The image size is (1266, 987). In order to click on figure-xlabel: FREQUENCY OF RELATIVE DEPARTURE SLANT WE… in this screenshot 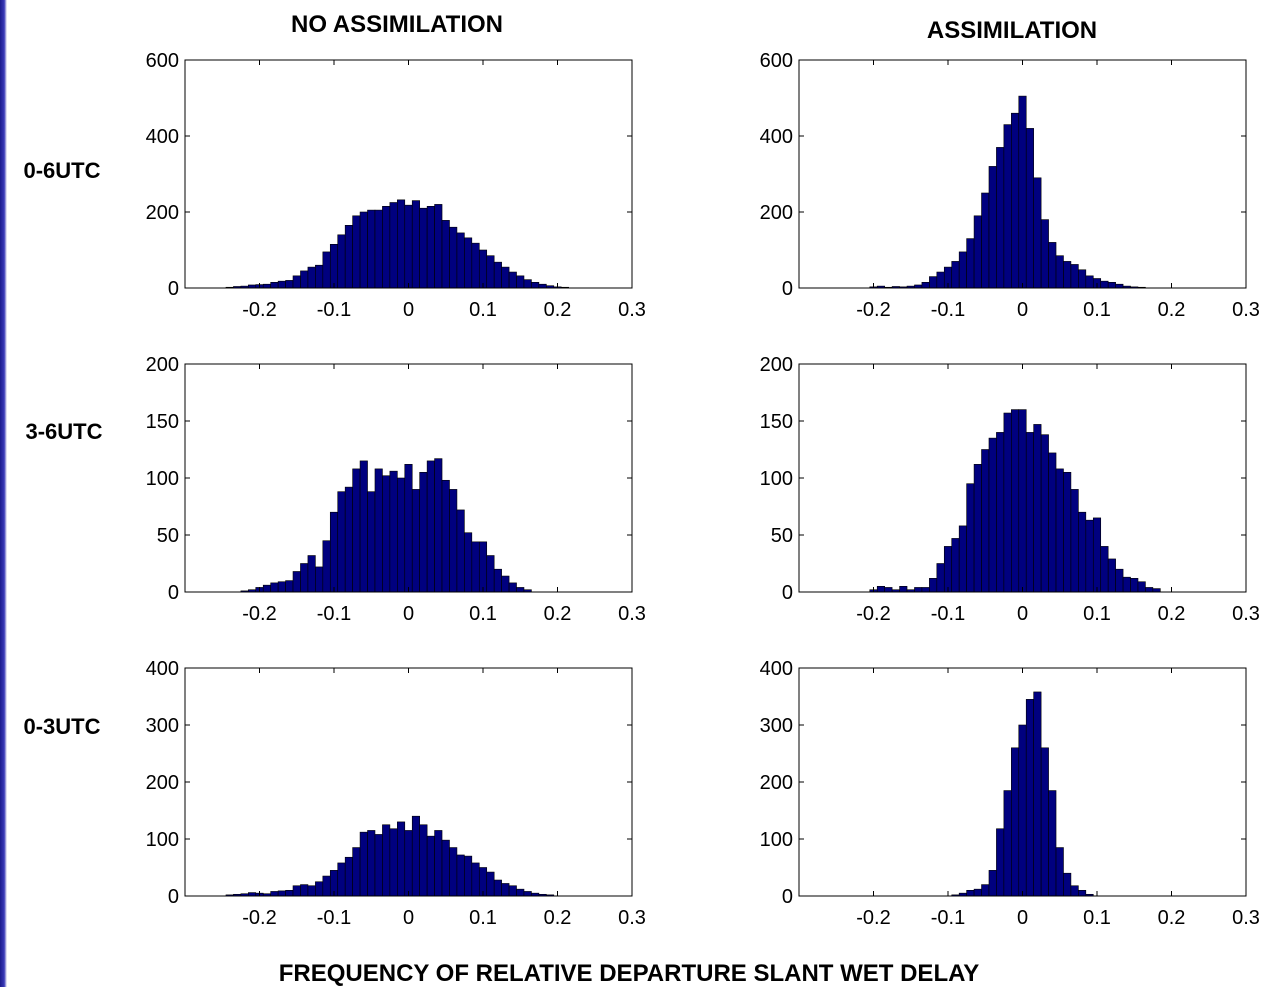, I will do `click(629, 973)`.